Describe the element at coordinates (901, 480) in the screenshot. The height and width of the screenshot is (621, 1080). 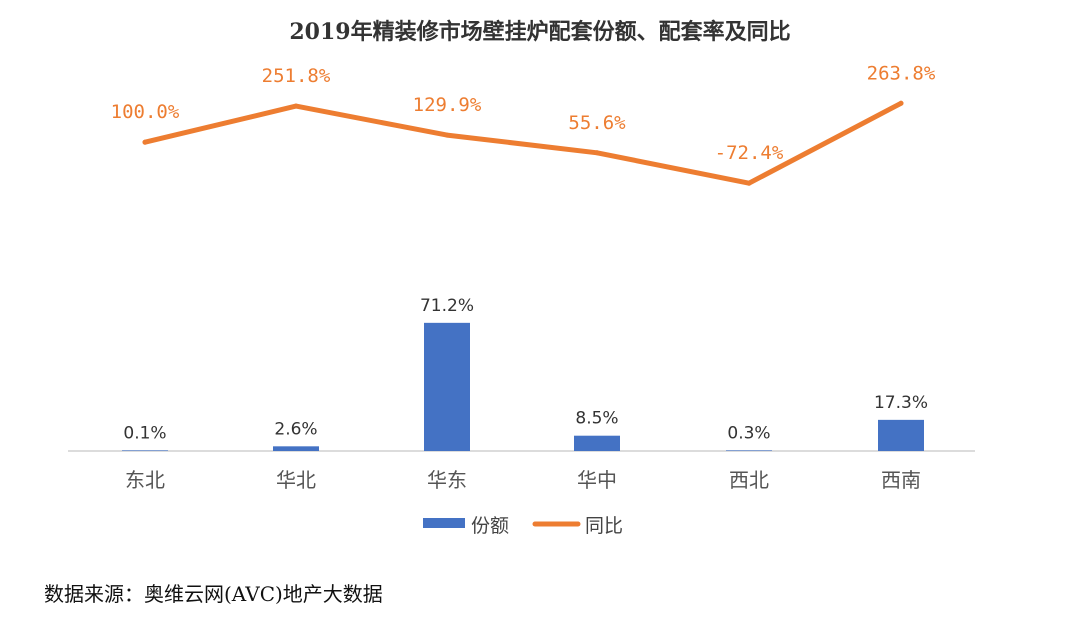
I see `x-tick-label: 西南` at that location.